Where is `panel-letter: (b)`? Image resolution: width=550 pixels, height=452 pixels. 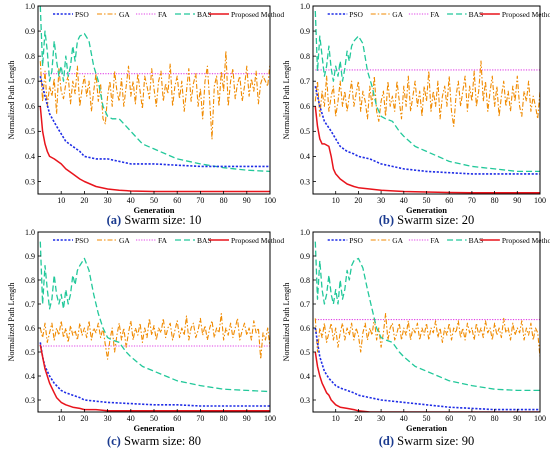
panel-letter: (b) is located at coordinates (386, 220).